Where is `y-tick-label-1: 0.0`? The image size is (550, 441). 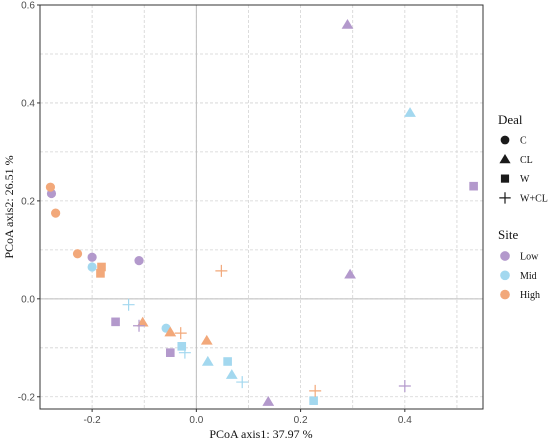 y-tick-label-1: 0.0 is located at coordinates (28, 299).